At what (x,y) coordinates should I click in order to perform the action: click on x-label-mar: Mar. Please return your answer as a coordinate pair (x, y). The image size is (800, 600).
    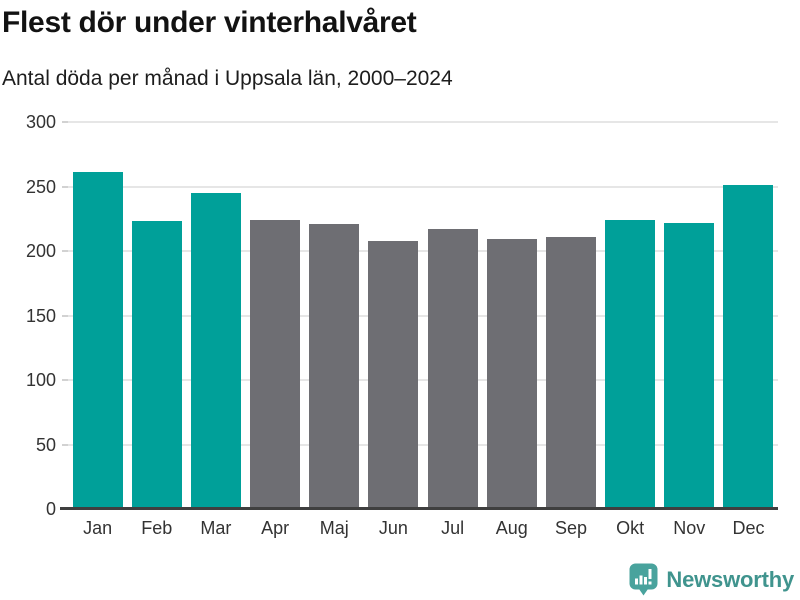
    Looking at the image, I should click on (216, 528).